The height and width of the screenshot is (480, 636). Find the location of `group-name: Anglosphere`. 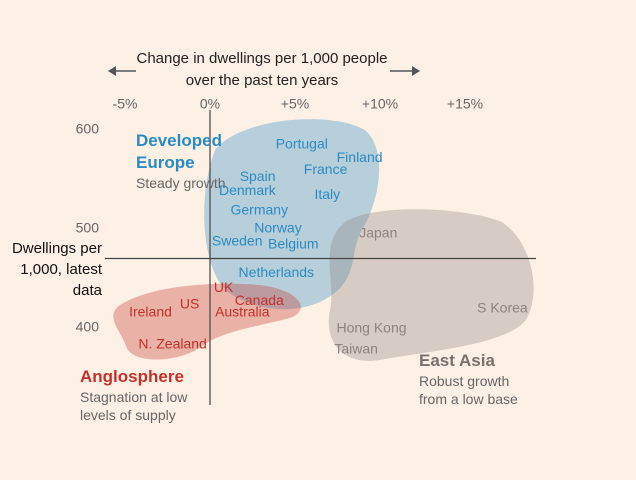

group-name: Anglosphere is located at coordinates (132, 376).